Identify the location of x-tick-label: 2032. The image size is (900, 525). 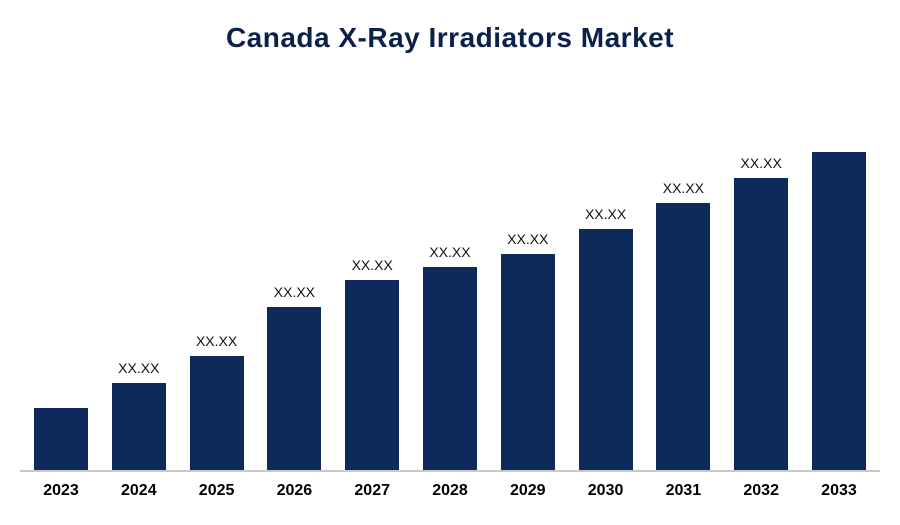
(761, 490).